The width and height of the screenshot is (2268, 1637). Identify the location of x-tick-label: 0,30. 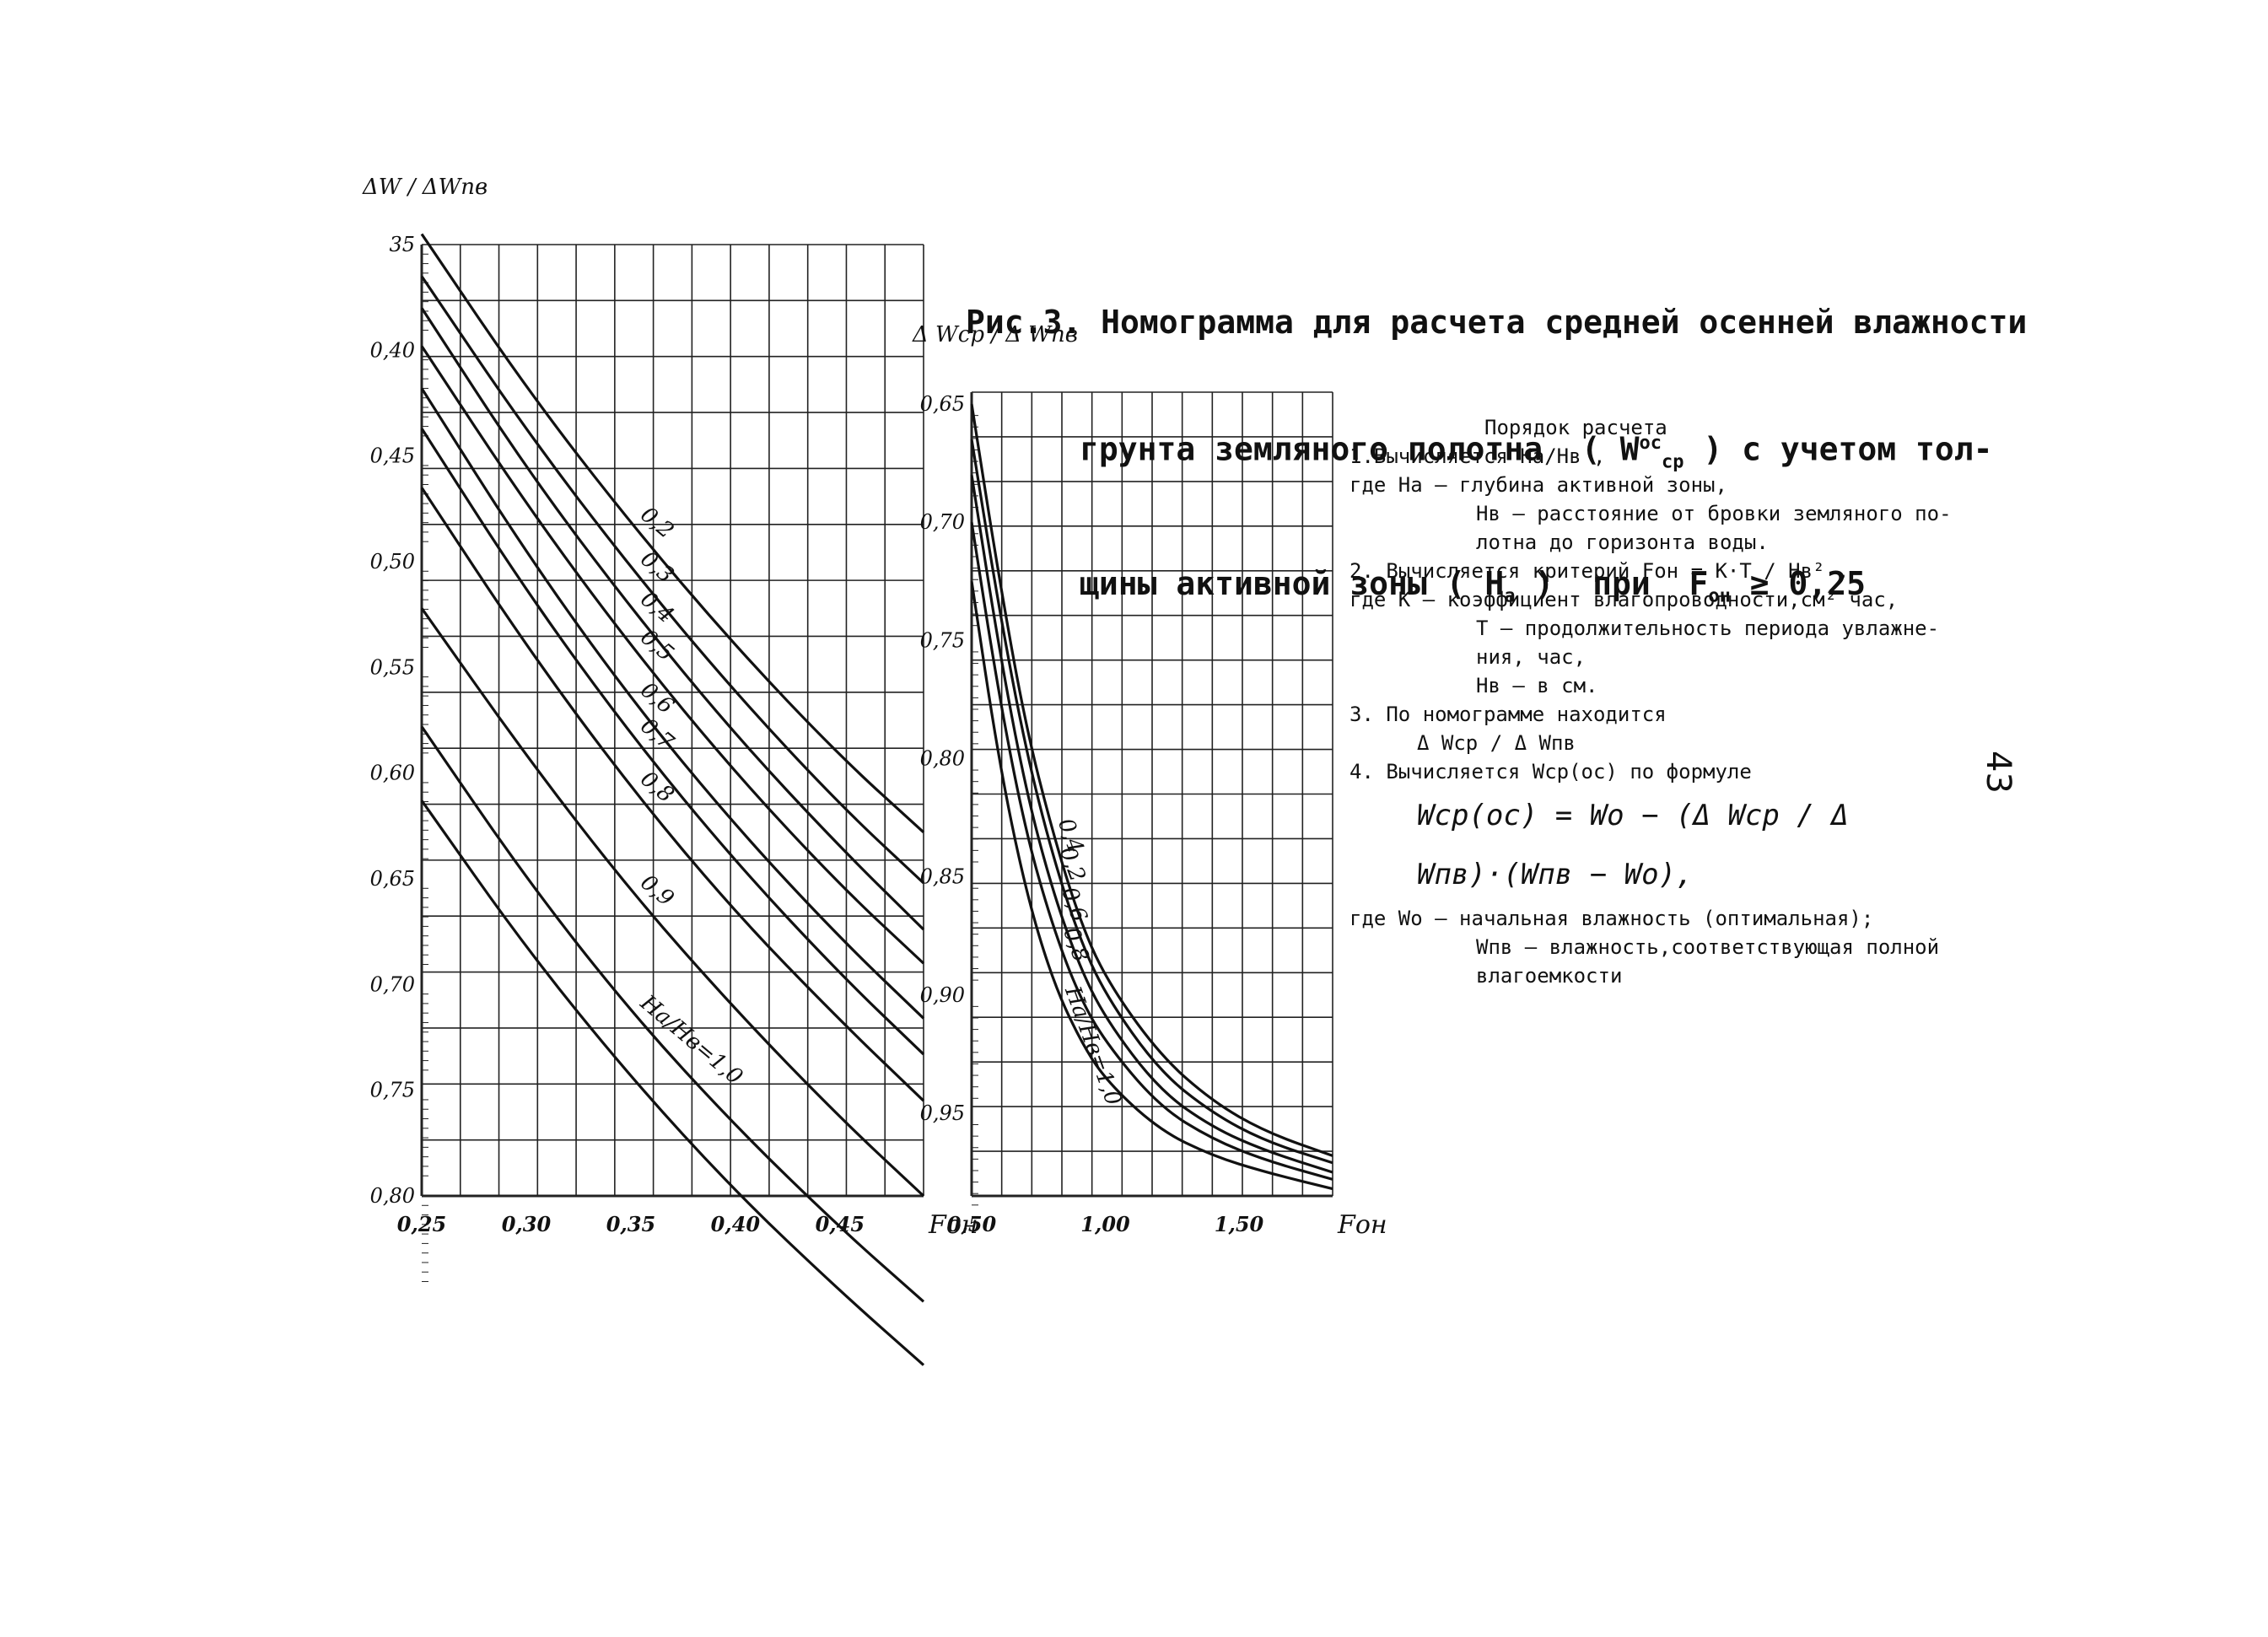
(527, 1224).